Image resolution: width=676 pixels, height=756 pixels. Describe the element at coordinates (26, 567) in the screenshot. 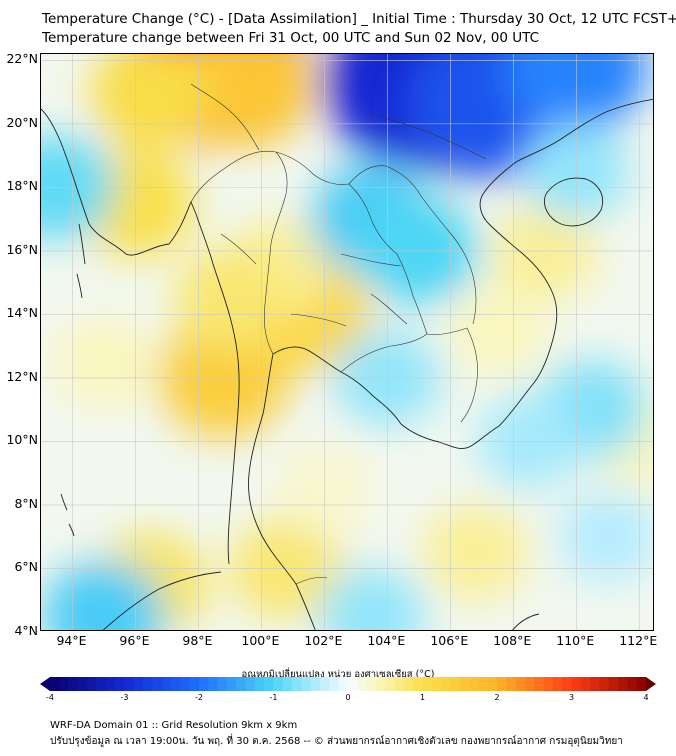

I see `lat-tick-label: 6°N` at that location.